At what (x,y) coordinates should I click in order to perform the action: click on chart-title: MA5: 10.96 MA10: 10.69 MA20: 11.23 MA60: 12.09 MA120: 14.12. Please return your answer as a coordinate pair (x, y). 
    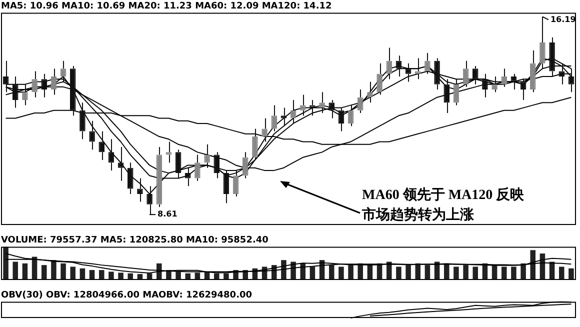
    Looking at the image, I should click on (166, 7).